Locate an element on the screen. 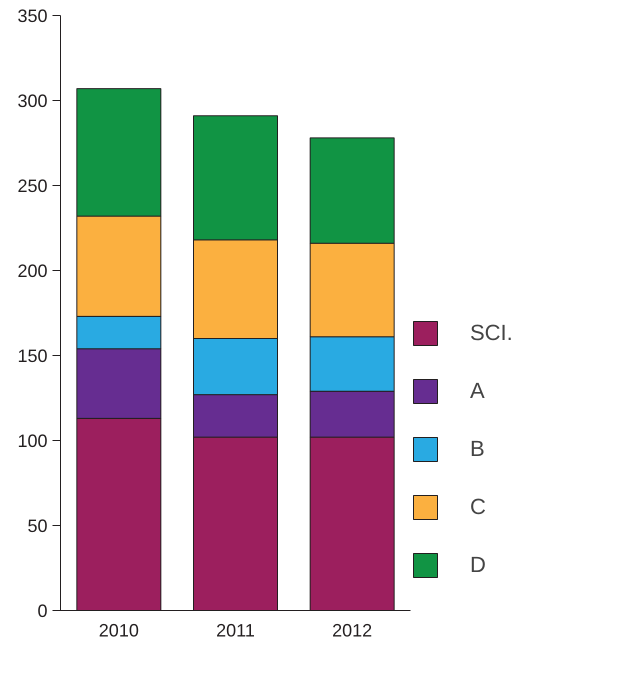  legend-label: SCI. is located at coordinates (491, 333).